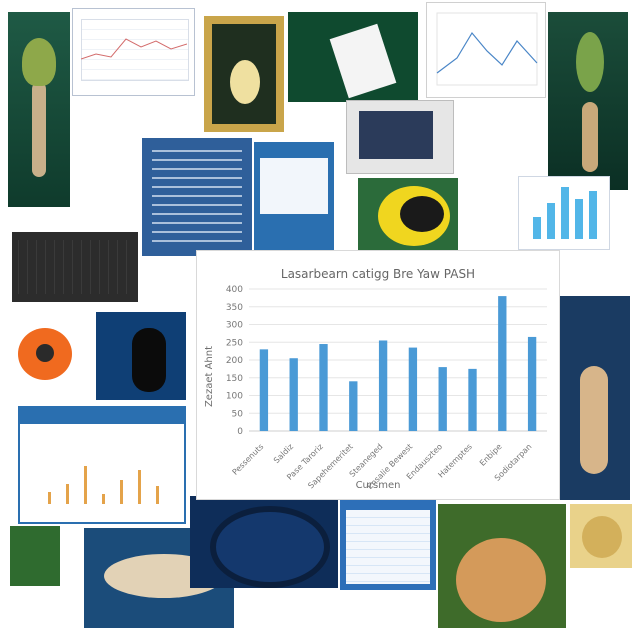 The height and width of the screenshot is (640, 640). I want to click on tile-leaf-bottom-left, so click(35, 556).